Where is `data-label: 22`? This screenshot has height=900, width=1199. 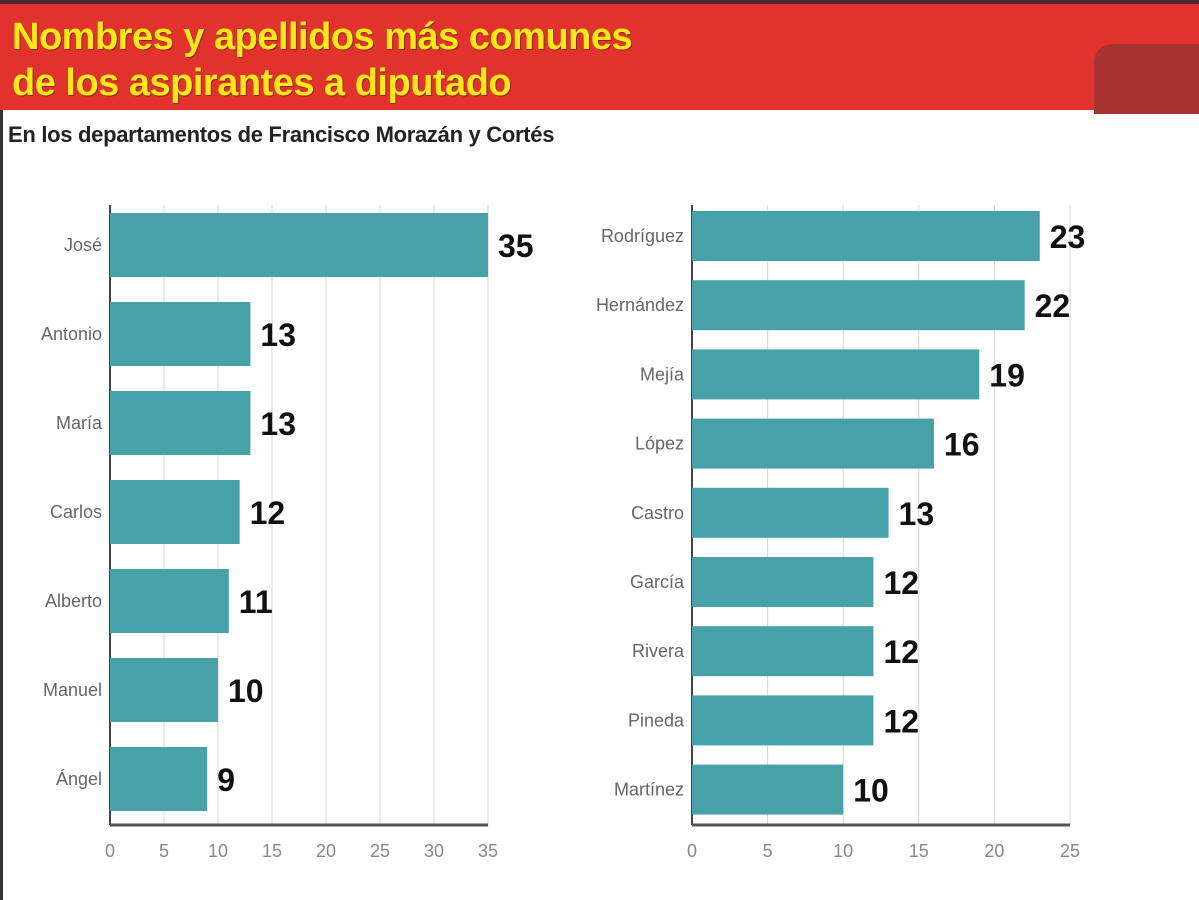 data-label: 22 is located at coordinates (1053, 306).